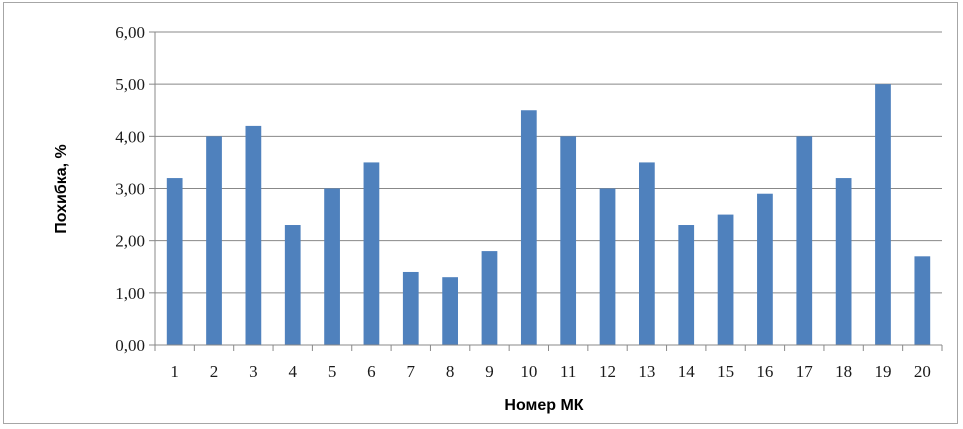 This screenshot has width=963, height=429. What do you see at coordinates (922, 371) in the screenshot?
I see `x-tick-label: 20` at bounding box center [922, 371].